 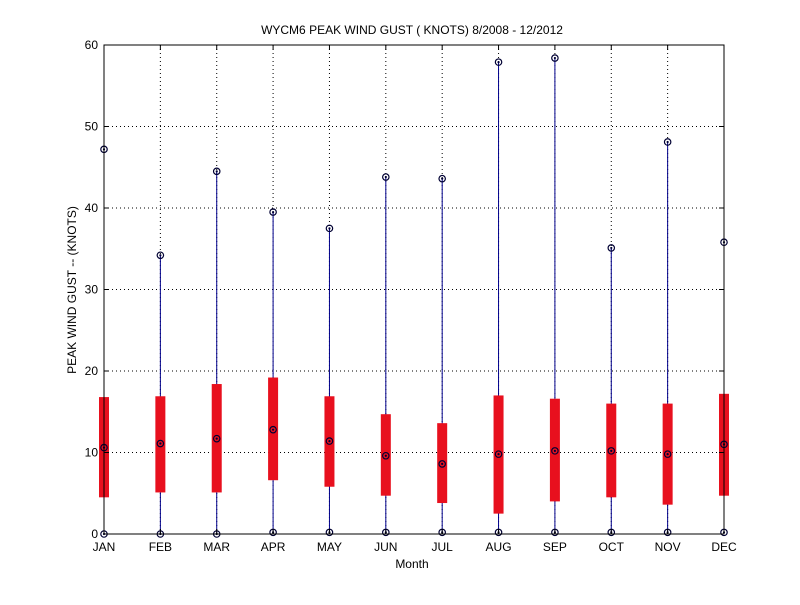 I want to click on y-tick-label: 10, so click(x=92, y=453).